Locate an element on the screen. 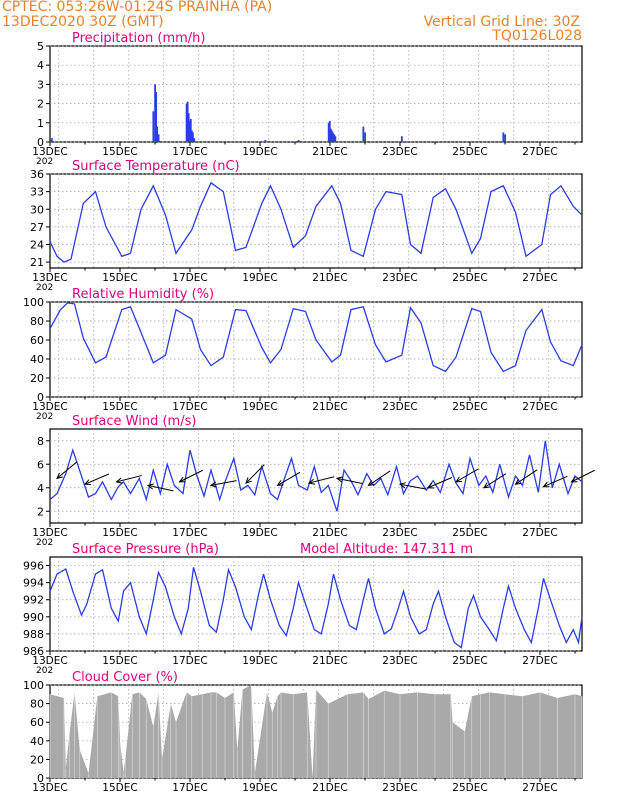  y-tick-label: 990 is located at coordinates (33, 617).